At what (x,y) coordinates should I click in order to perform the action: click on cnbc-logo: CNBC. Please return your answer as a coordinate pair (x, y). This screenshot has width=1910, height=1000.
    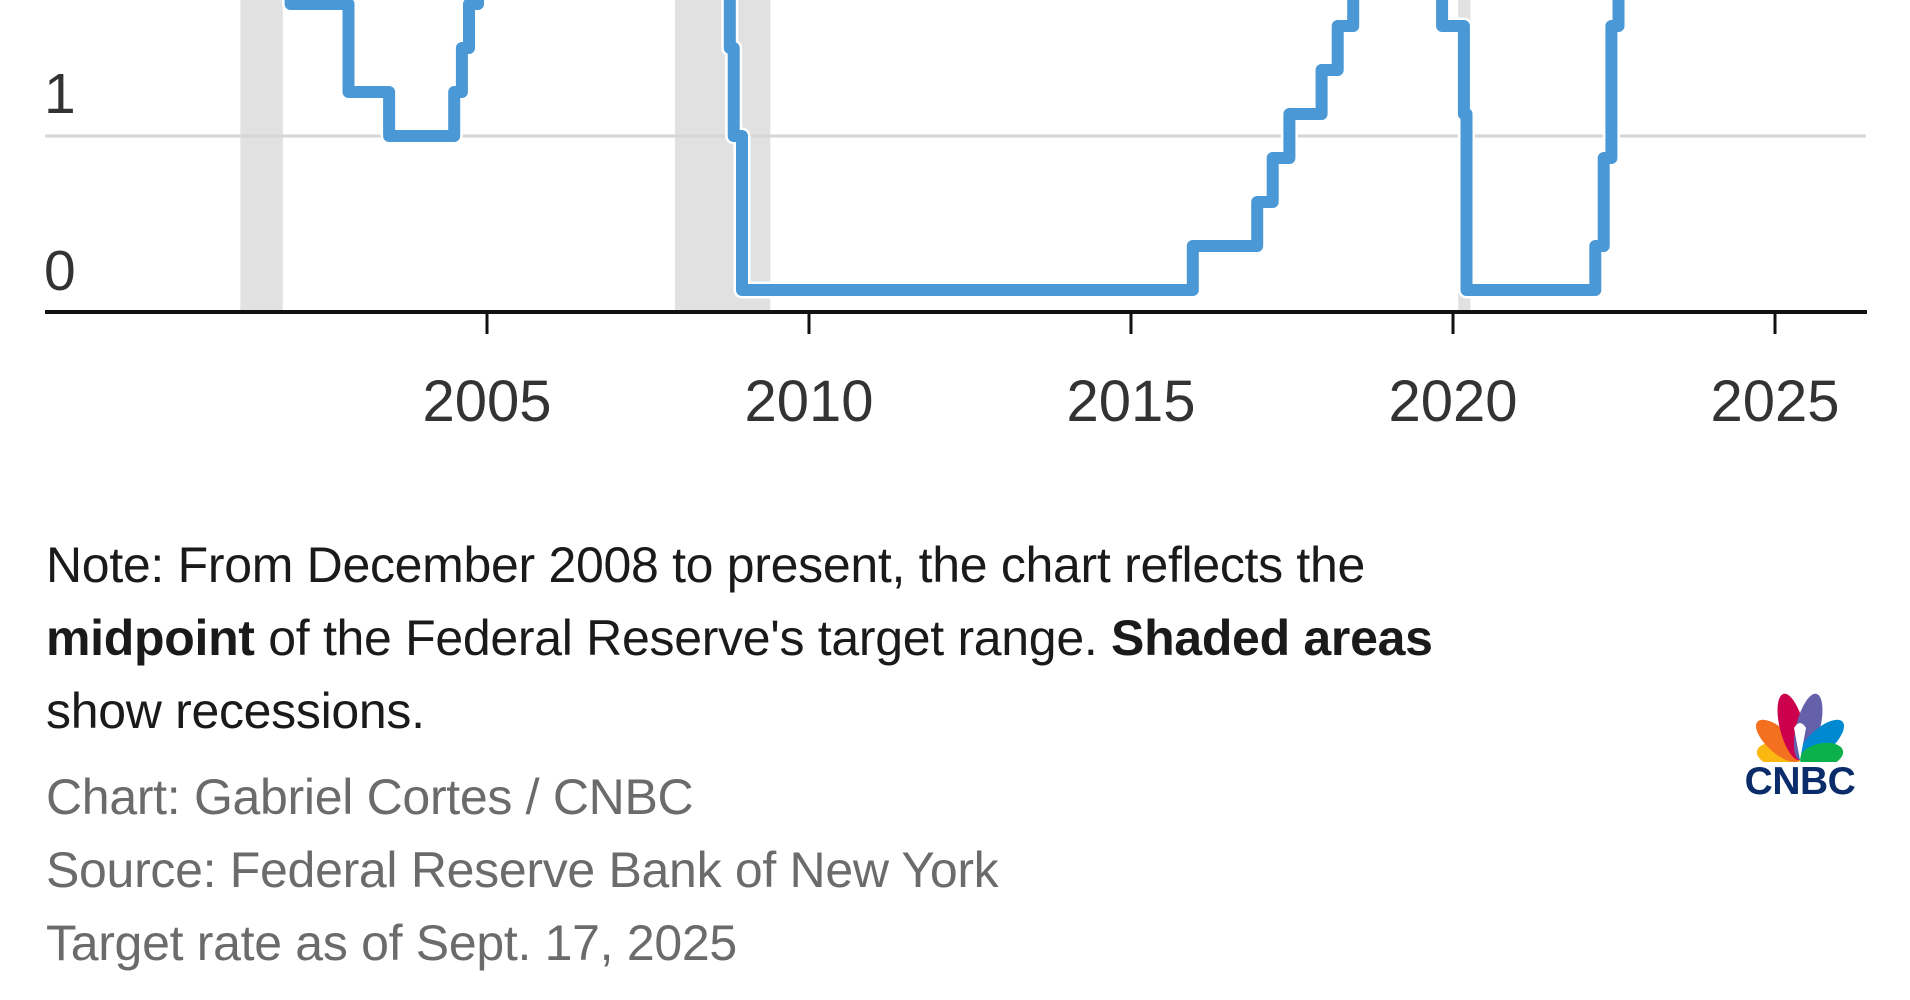
    Looking at the image, I should click on (1800, 745).